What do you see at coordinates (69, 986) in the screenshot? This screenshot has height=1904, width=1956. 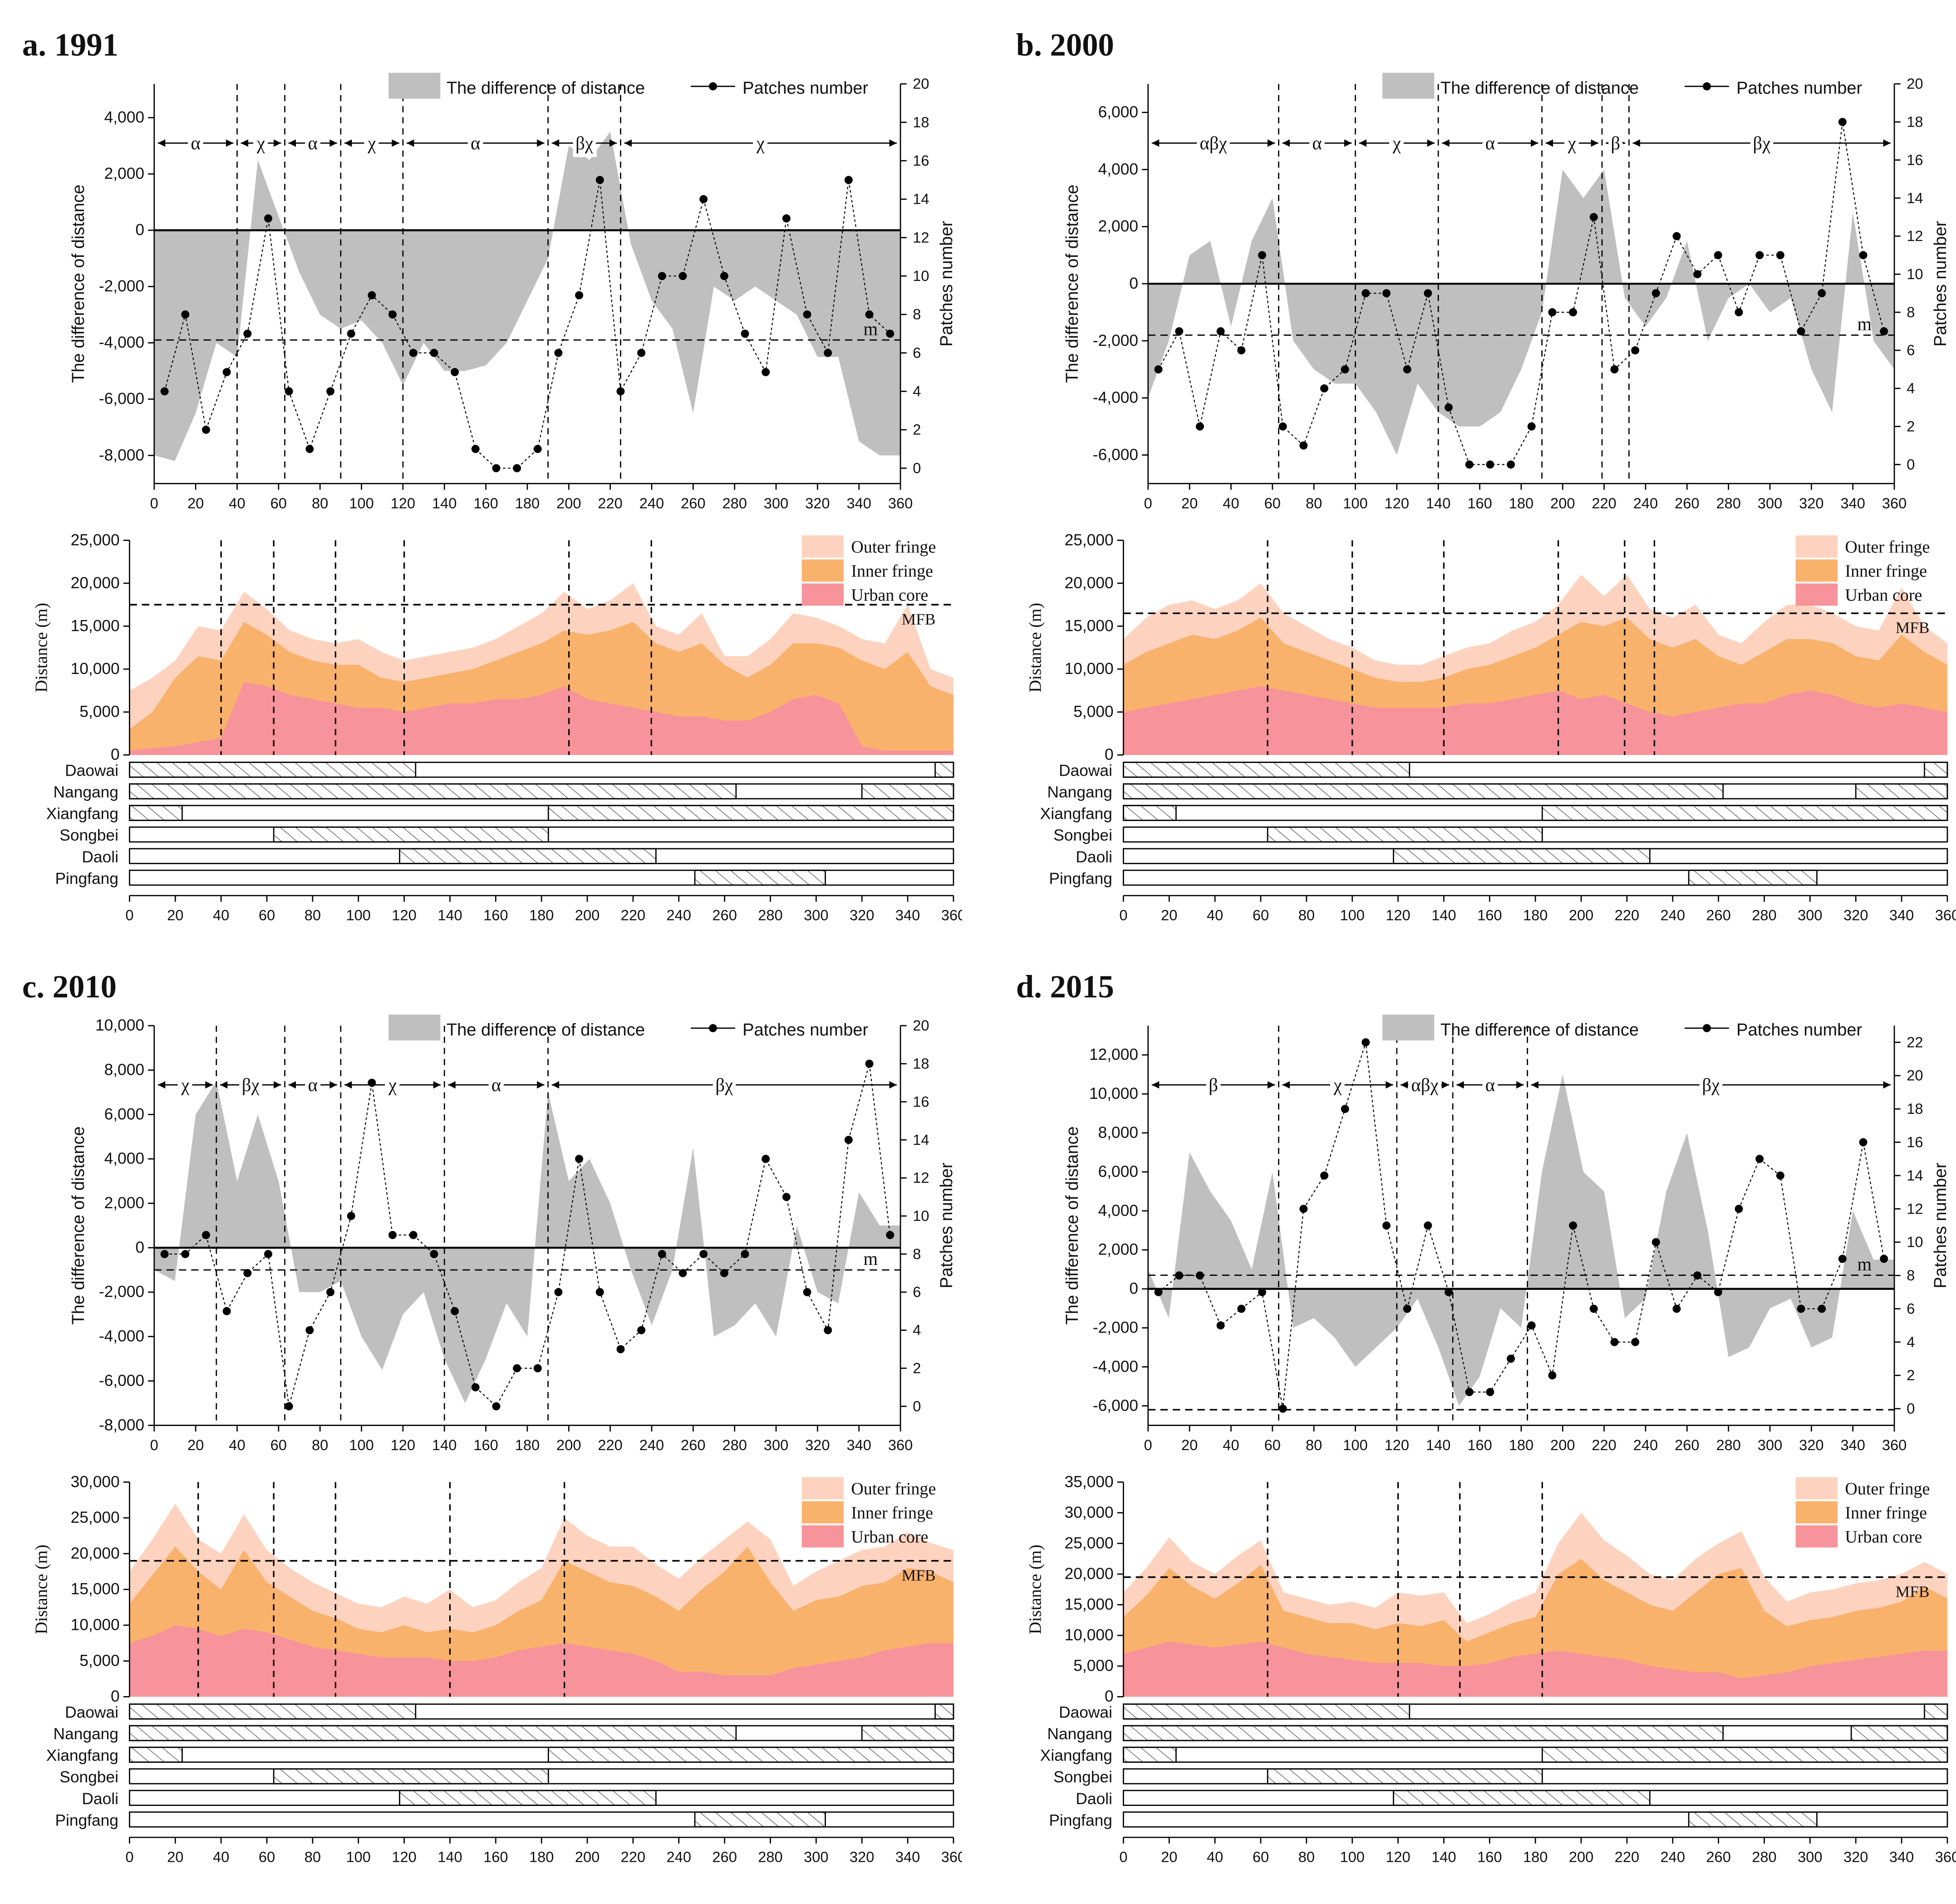 I see `panel-title: c. 2010` at bounding box center [69, 986].